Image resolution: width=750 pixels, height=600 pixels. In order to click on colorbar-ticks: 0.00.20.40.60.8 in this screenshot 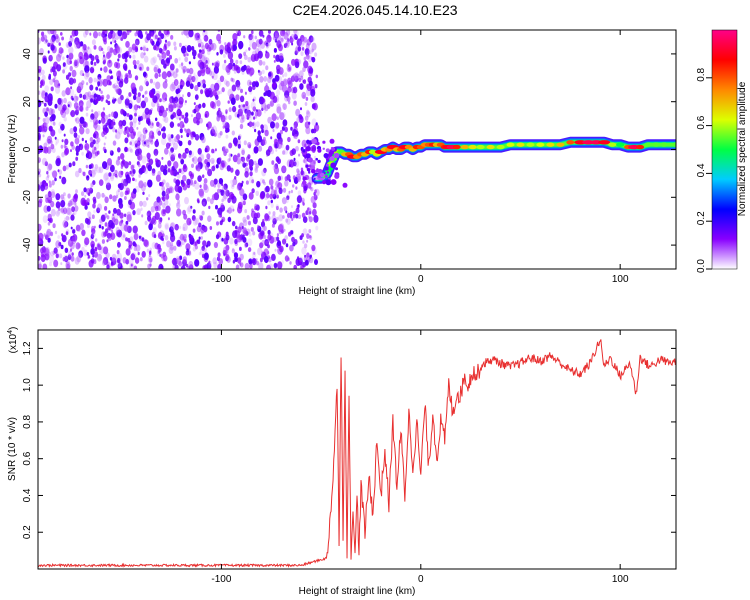, I will do `click(704, 170)`.